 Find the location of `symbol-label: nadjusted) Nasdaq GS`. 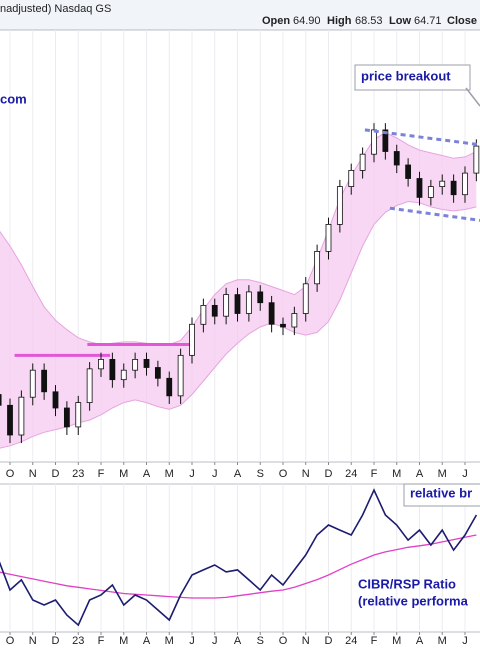

symbol-label: nadjusted) Nasdaq GS is located at coordinates (55, 9).